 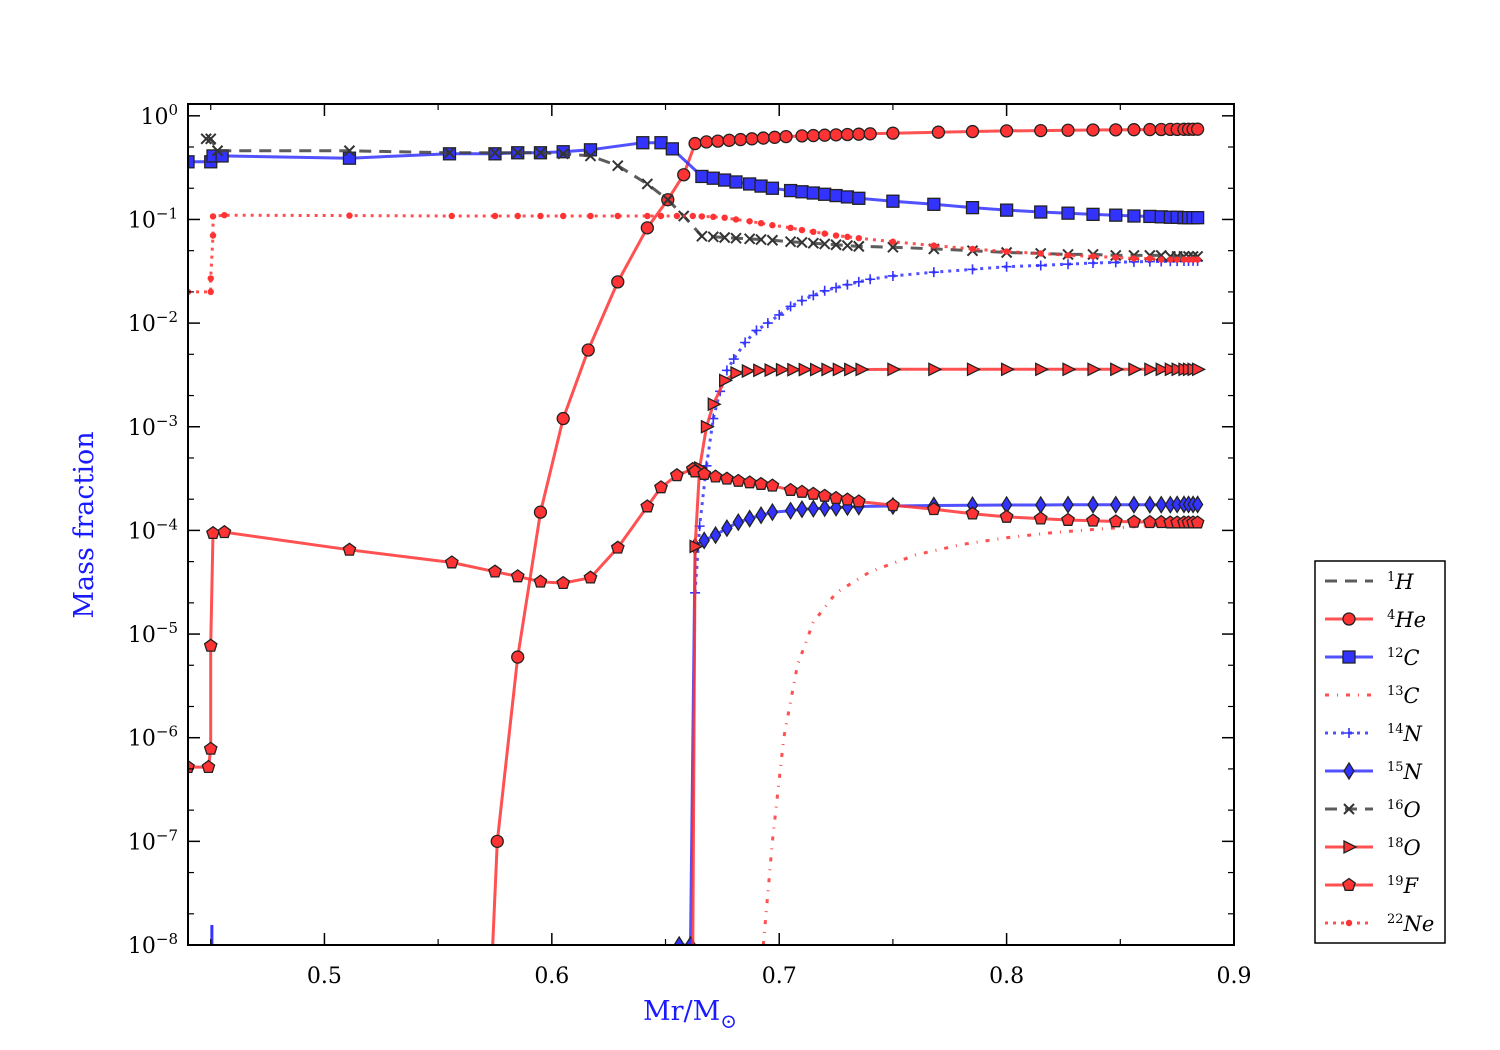 I want to click on legend-label: 13C, so click(x=1403, y=696).